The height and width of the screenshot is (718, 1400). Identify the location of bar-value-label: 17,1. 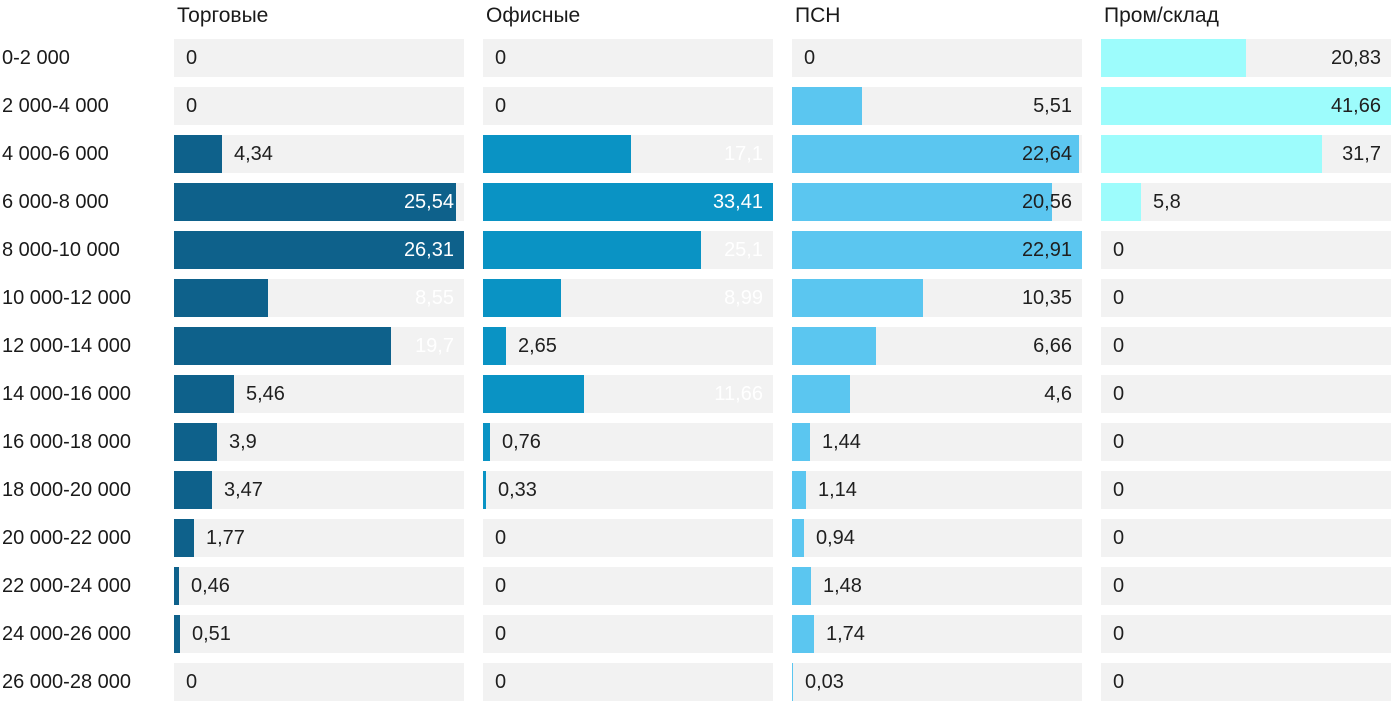
(743, 153).